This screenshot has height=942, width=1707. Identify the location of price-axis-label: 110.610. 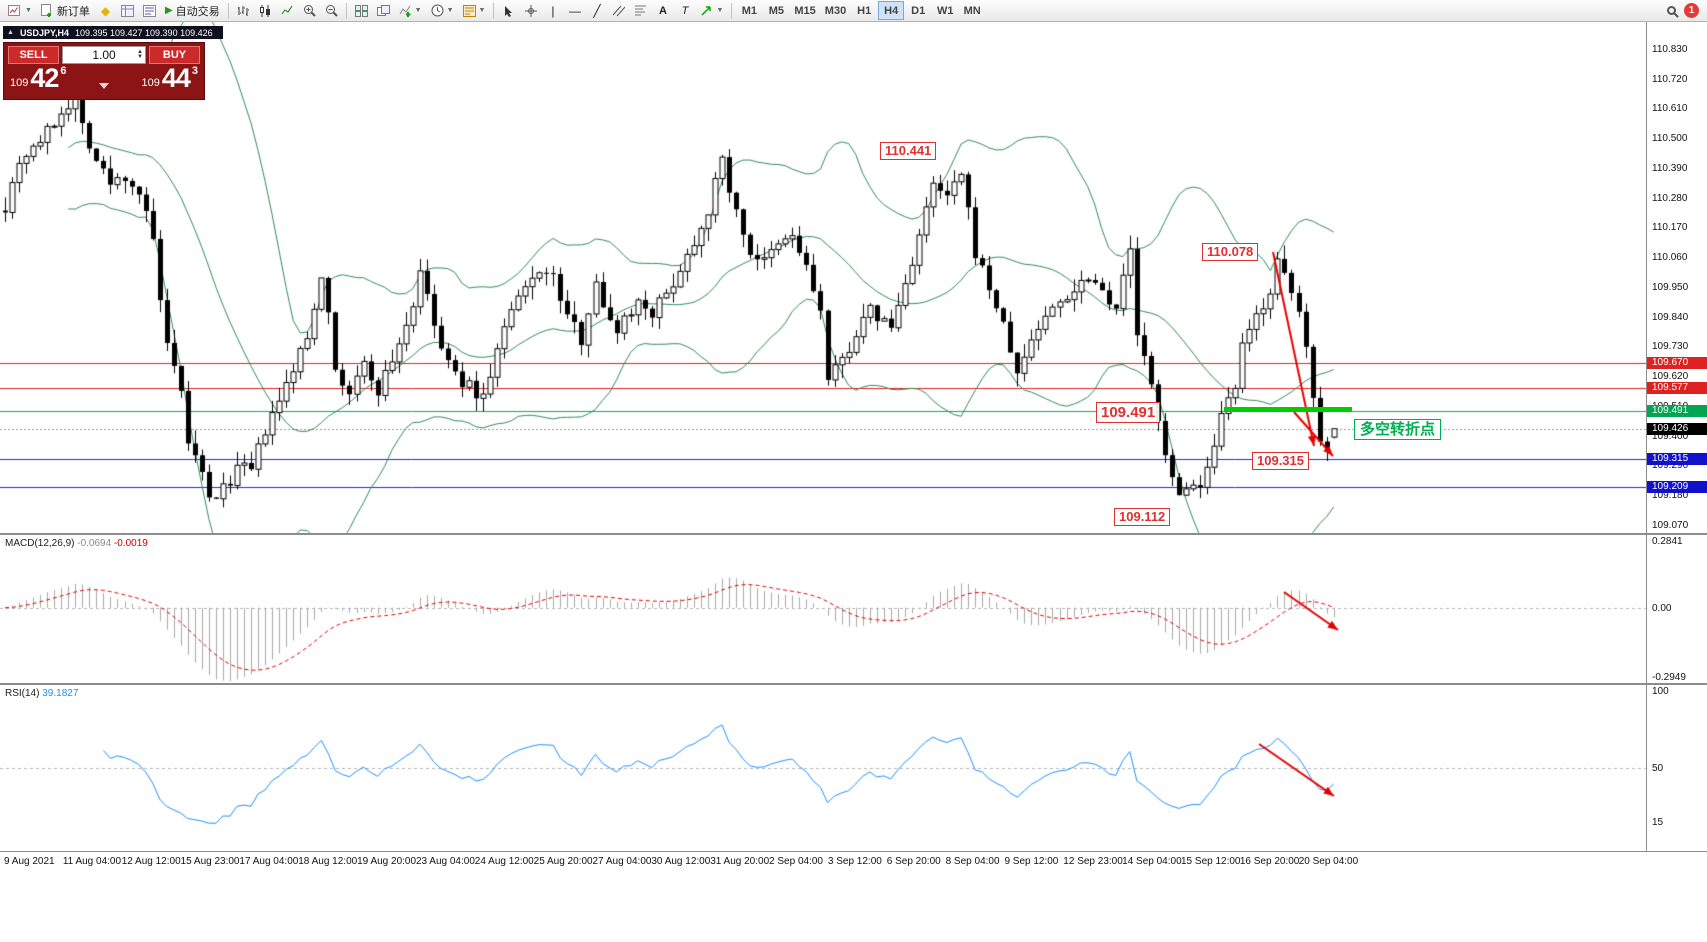
(1670, 109).